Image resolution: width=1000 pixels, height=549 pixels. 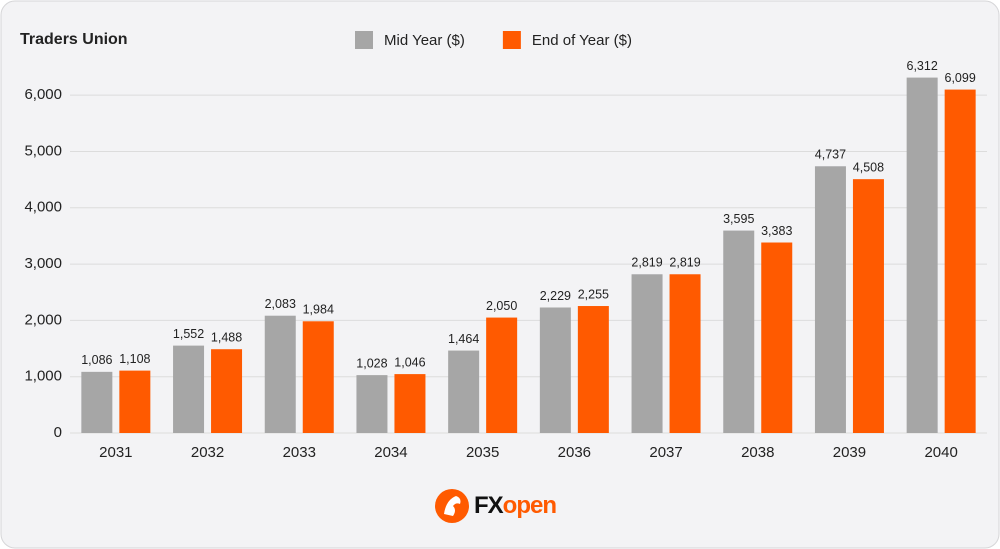 I want to click on value-label: 1,046, so click(x=409, y=362).